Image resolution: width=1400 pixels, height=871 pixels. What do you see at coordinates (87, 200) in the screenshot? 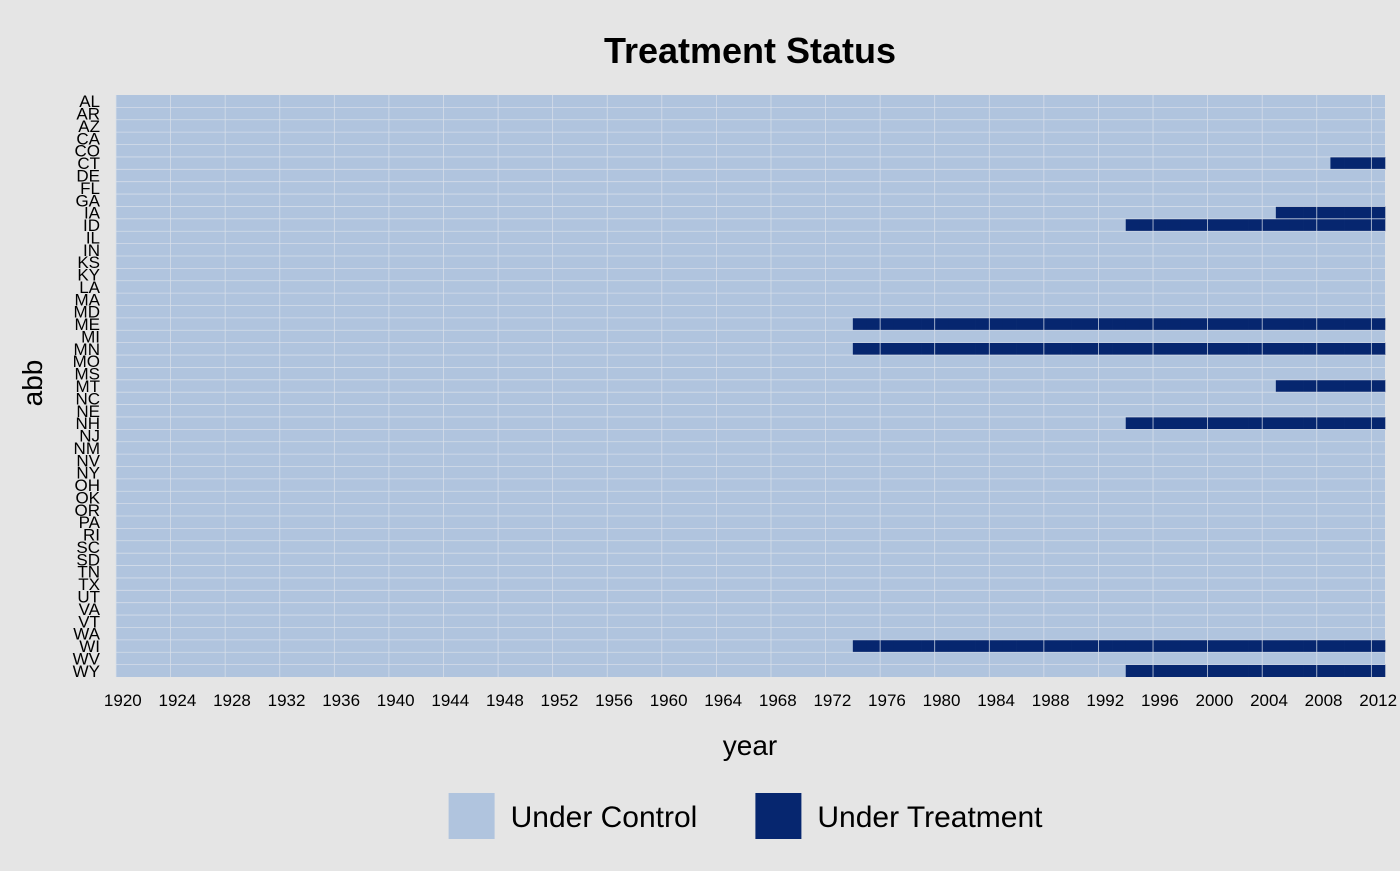
I see `y-tick-label-GA: GA` at bounding box center [87, 200].